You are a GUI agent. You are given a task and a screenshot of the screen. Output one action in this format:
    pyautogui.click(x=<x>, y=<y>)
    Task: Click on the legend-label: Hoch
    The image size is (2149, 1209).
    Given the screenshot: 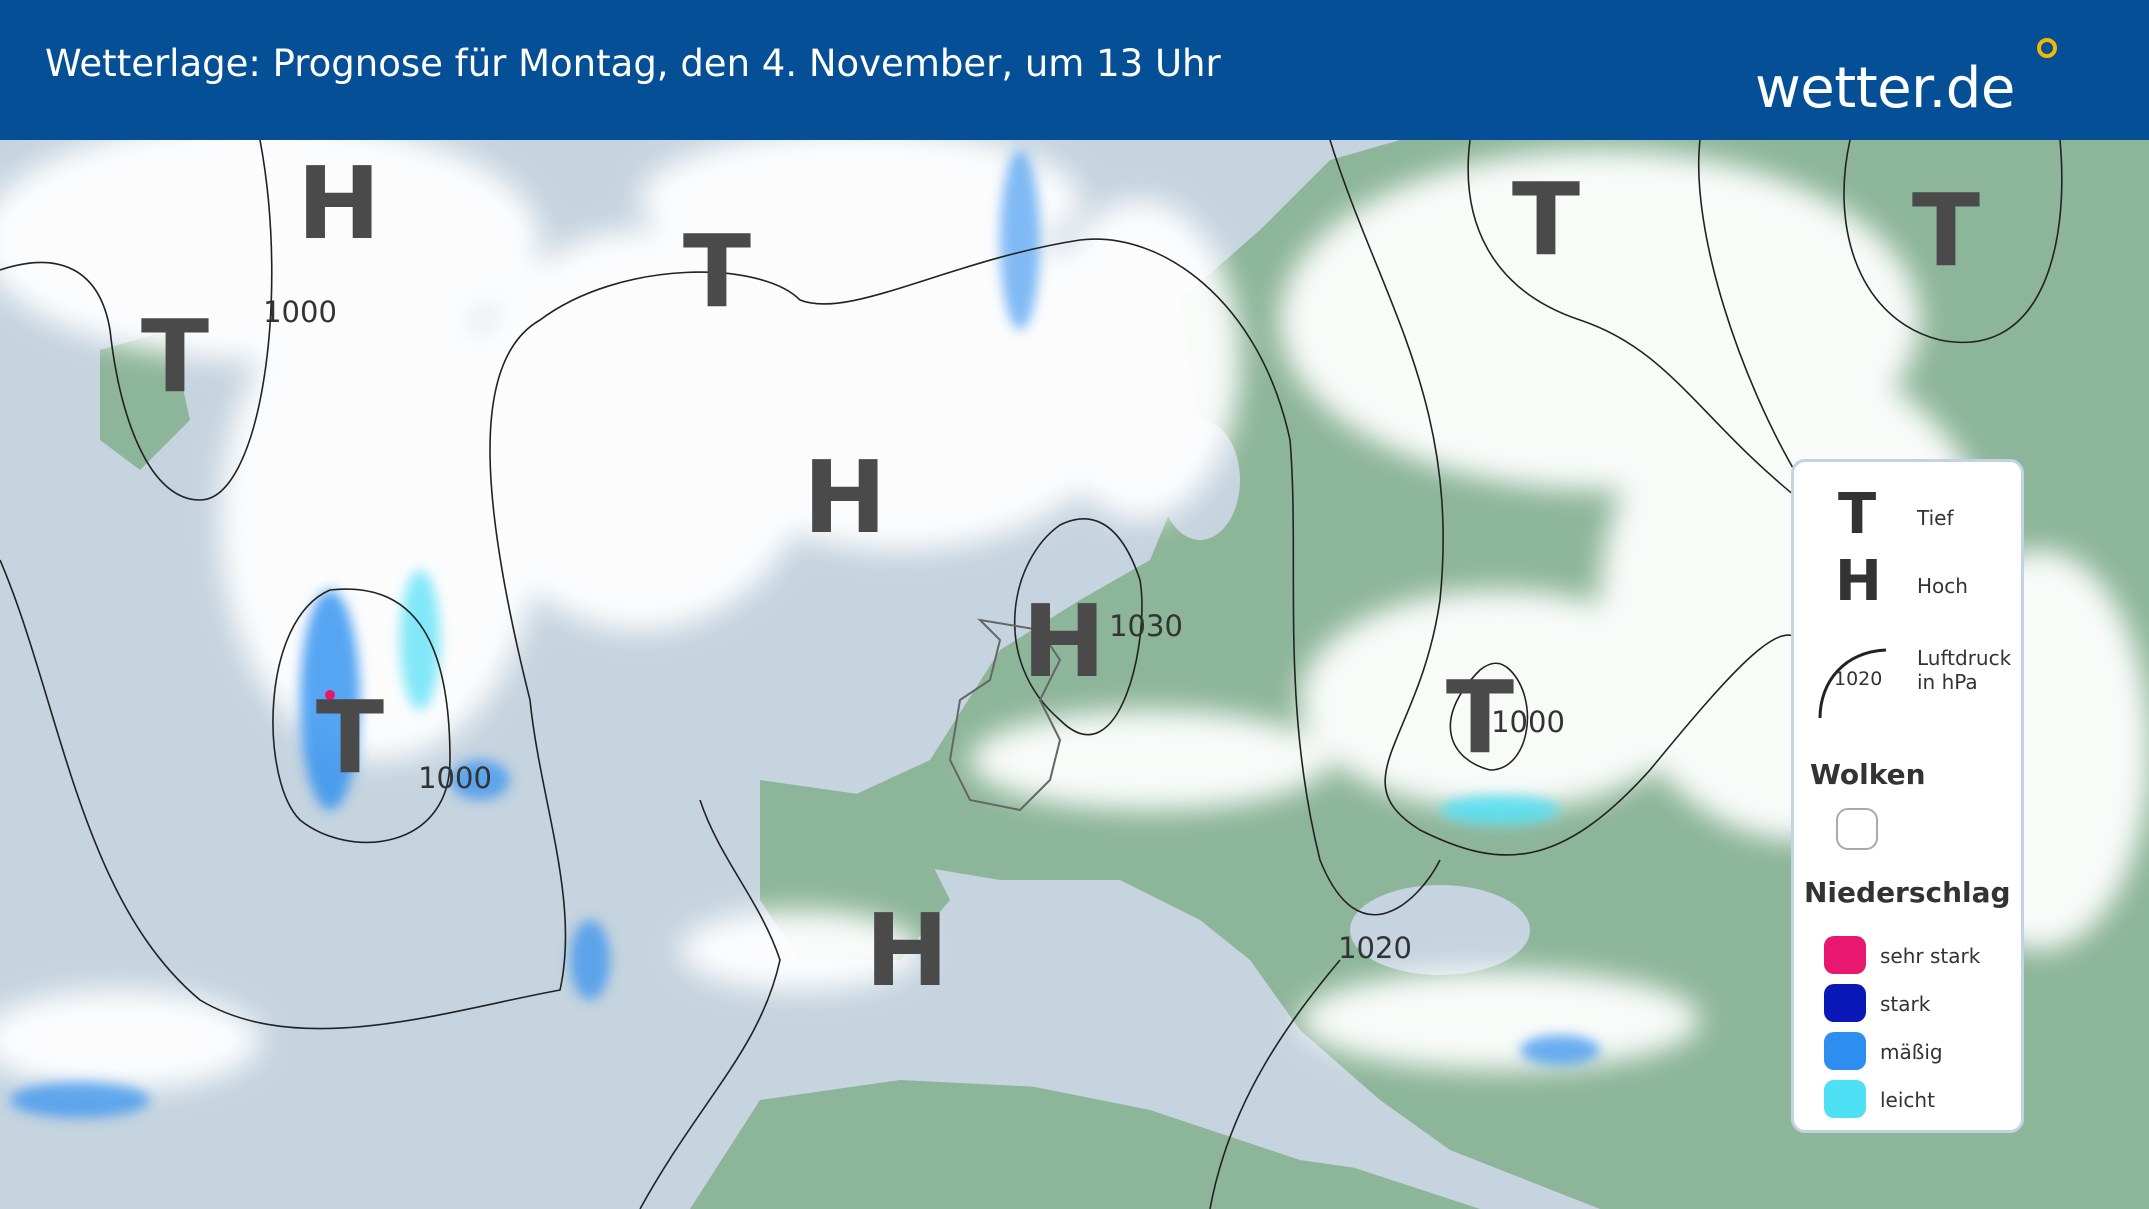 What is the action you would take?
    pyautogui.click(x=1942, y=586)
    